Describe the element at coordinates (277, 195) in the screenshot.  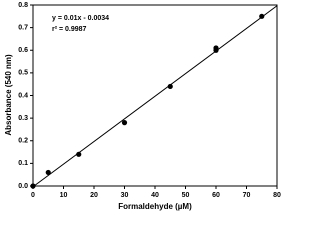
I see `x-tick-label: 80` at that location.